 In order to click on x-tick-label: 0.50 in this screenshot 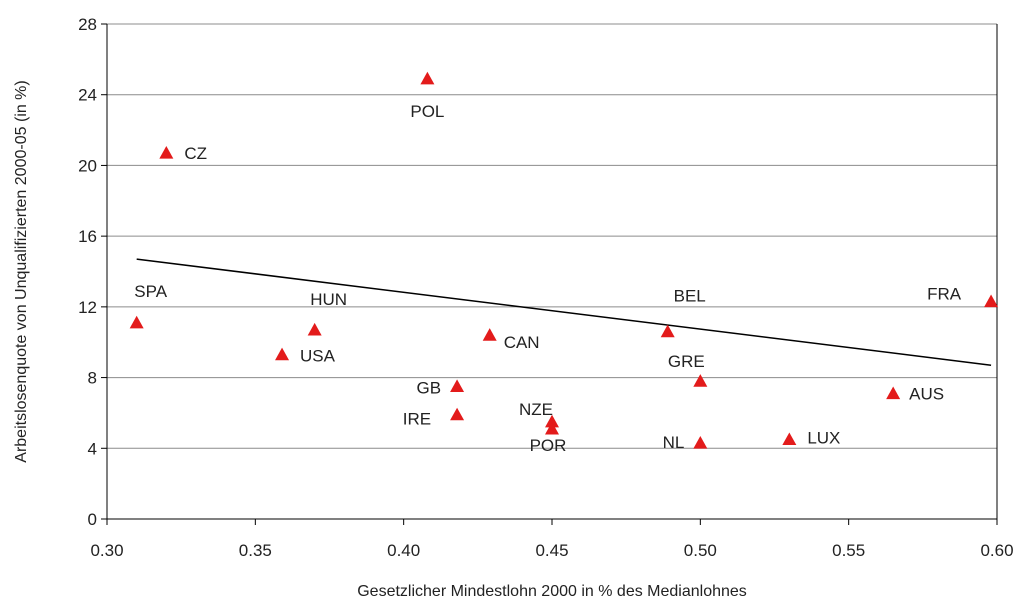, I will do `click(700, 550)`.